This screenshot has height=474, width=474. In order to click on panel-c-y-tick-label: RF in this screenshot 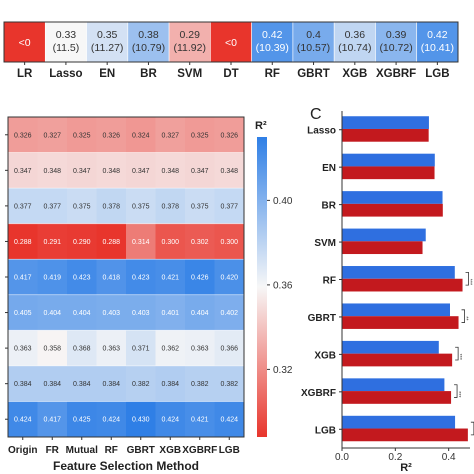, I will do `click(329, 281)`.